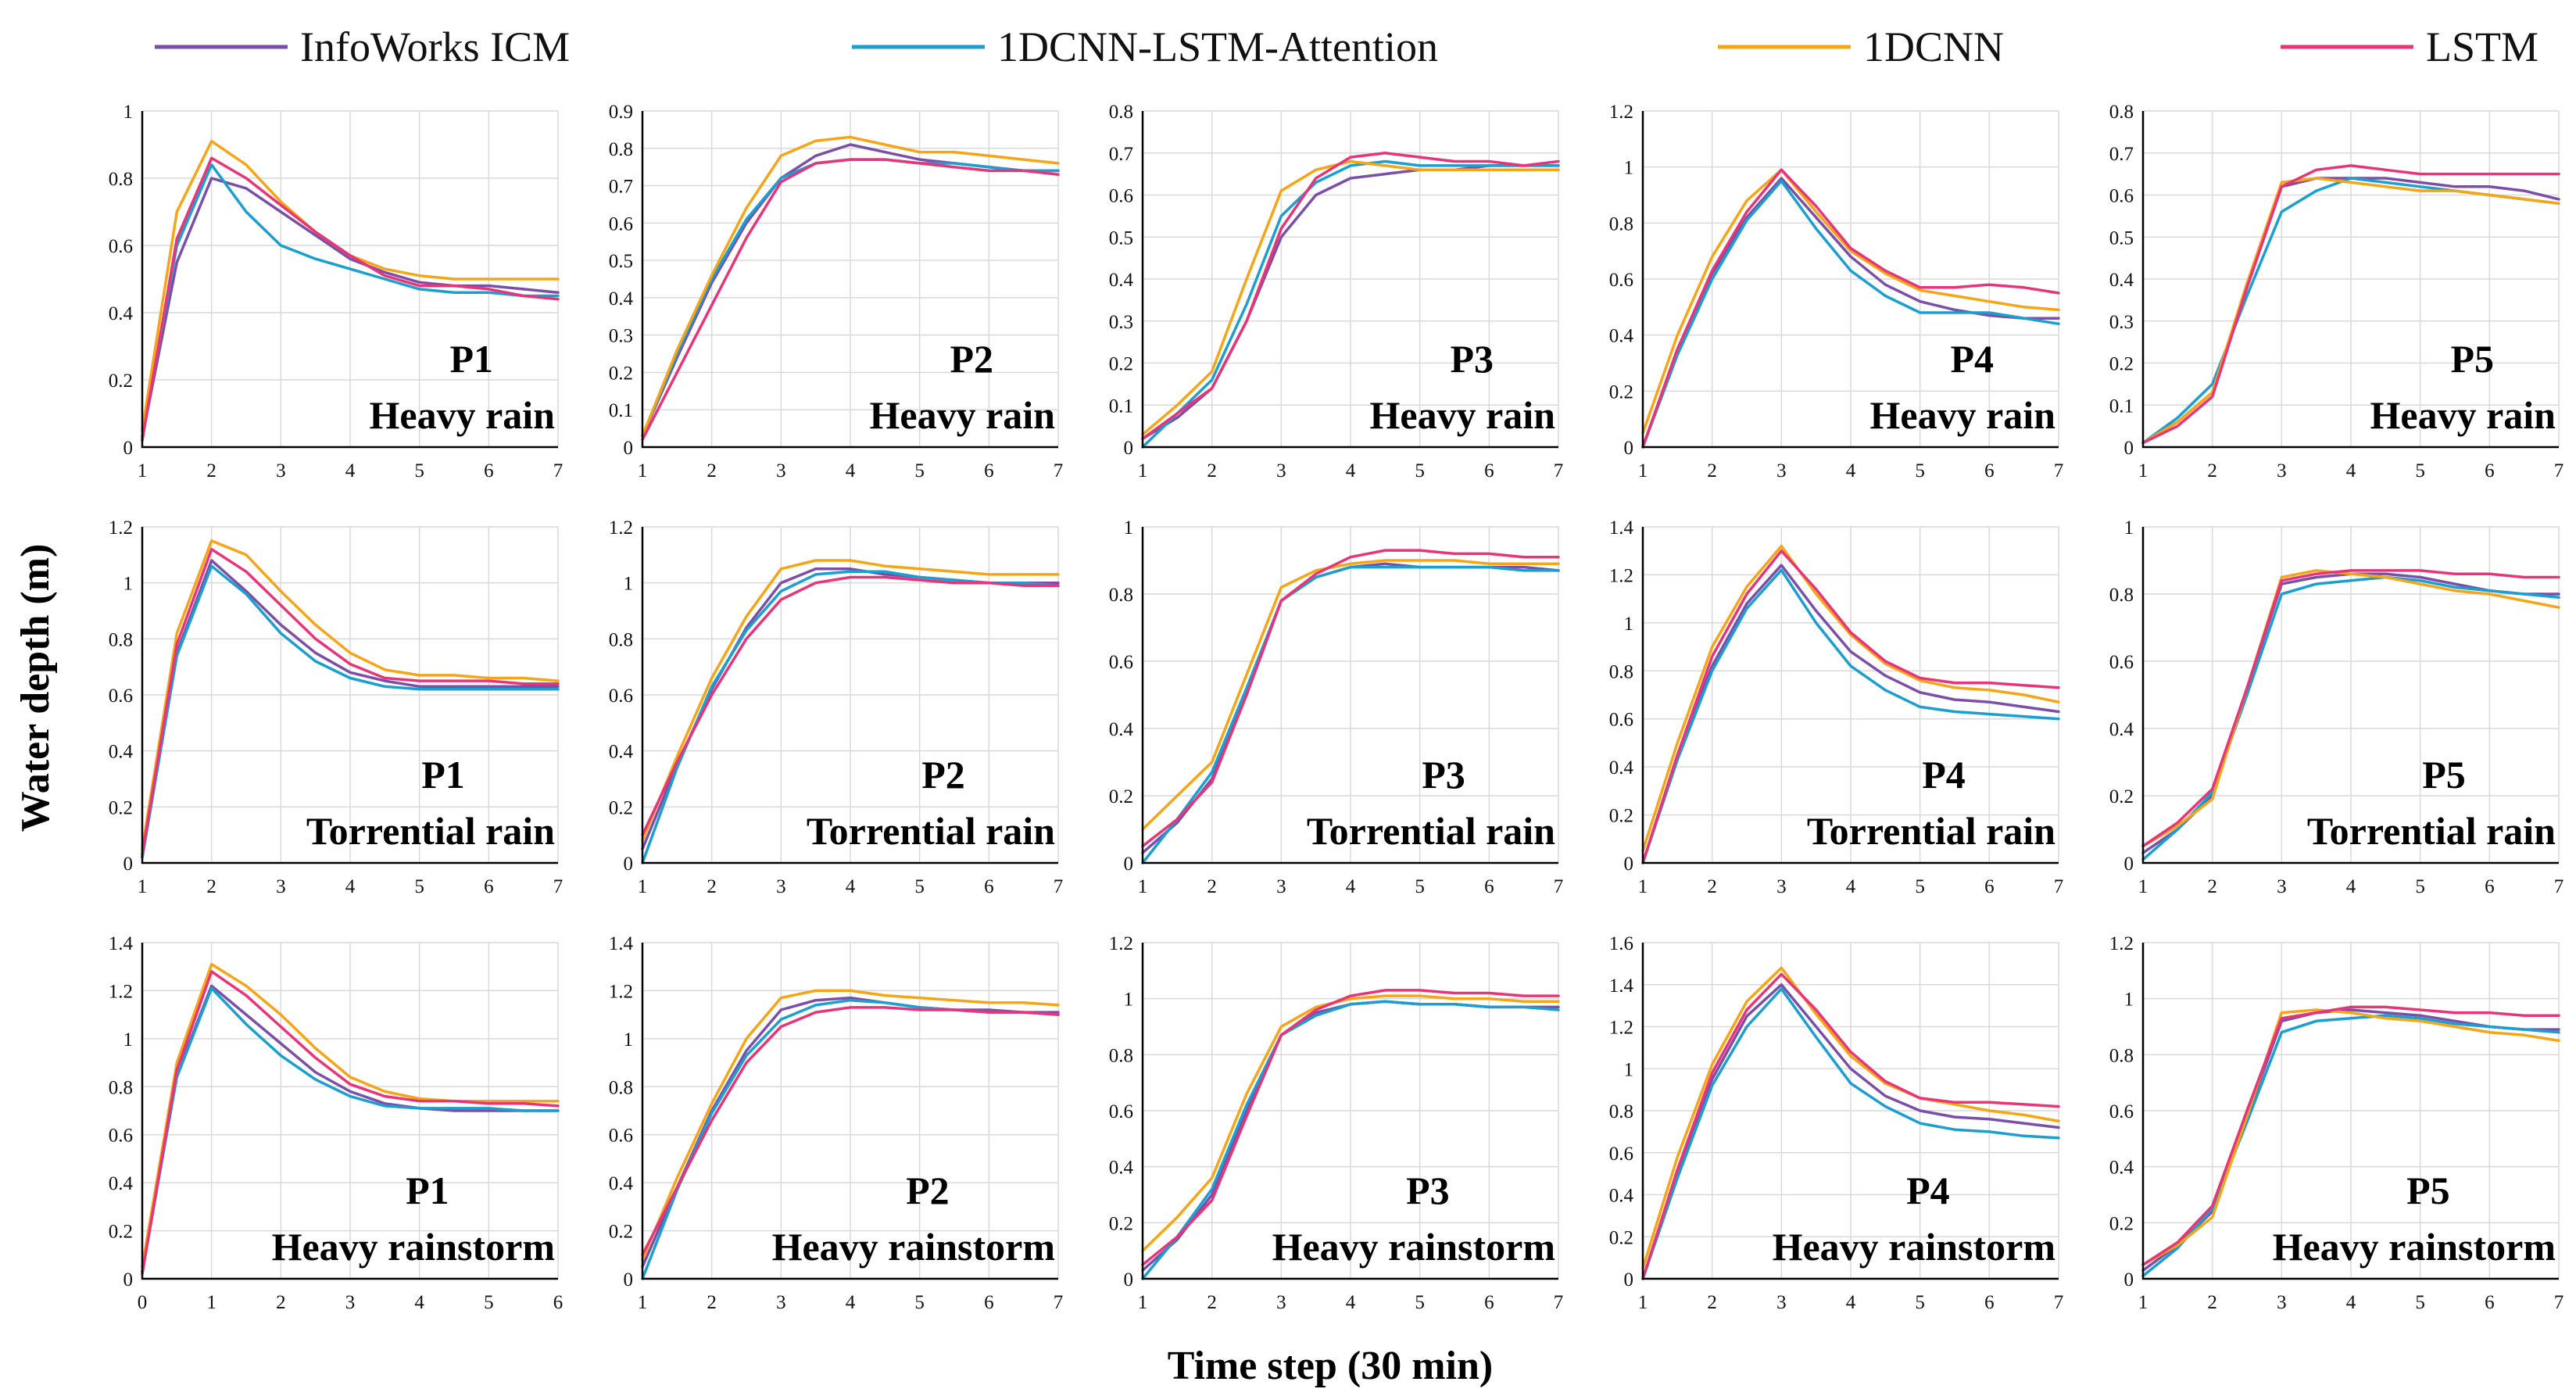  I want to click on legend-label: 1DCNN-LSTM-Attention, so click(1217, 46).